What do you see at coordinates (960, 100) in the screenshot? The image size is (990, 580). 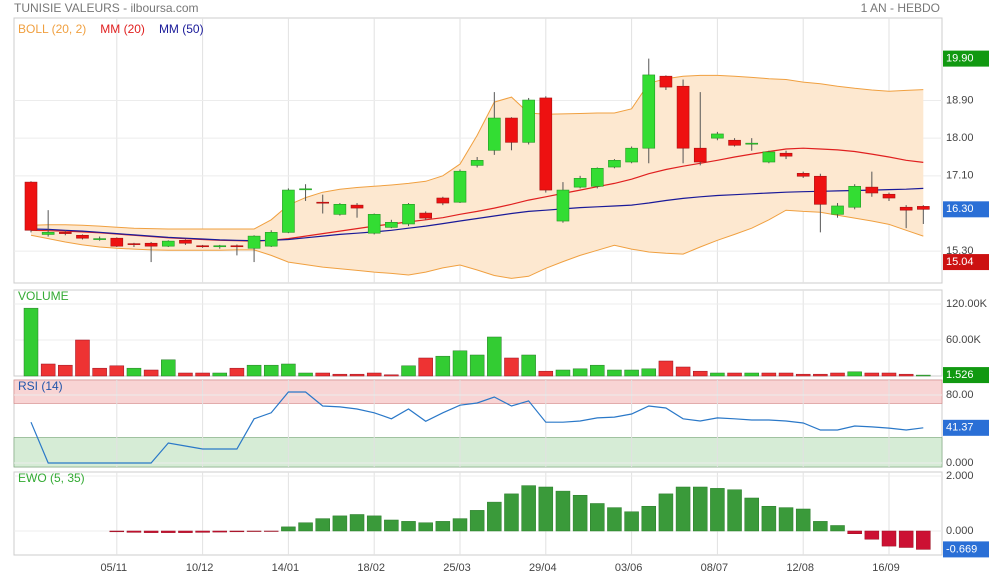 I see `y-tick-label: 18.90` at bounding box center [960, 100].